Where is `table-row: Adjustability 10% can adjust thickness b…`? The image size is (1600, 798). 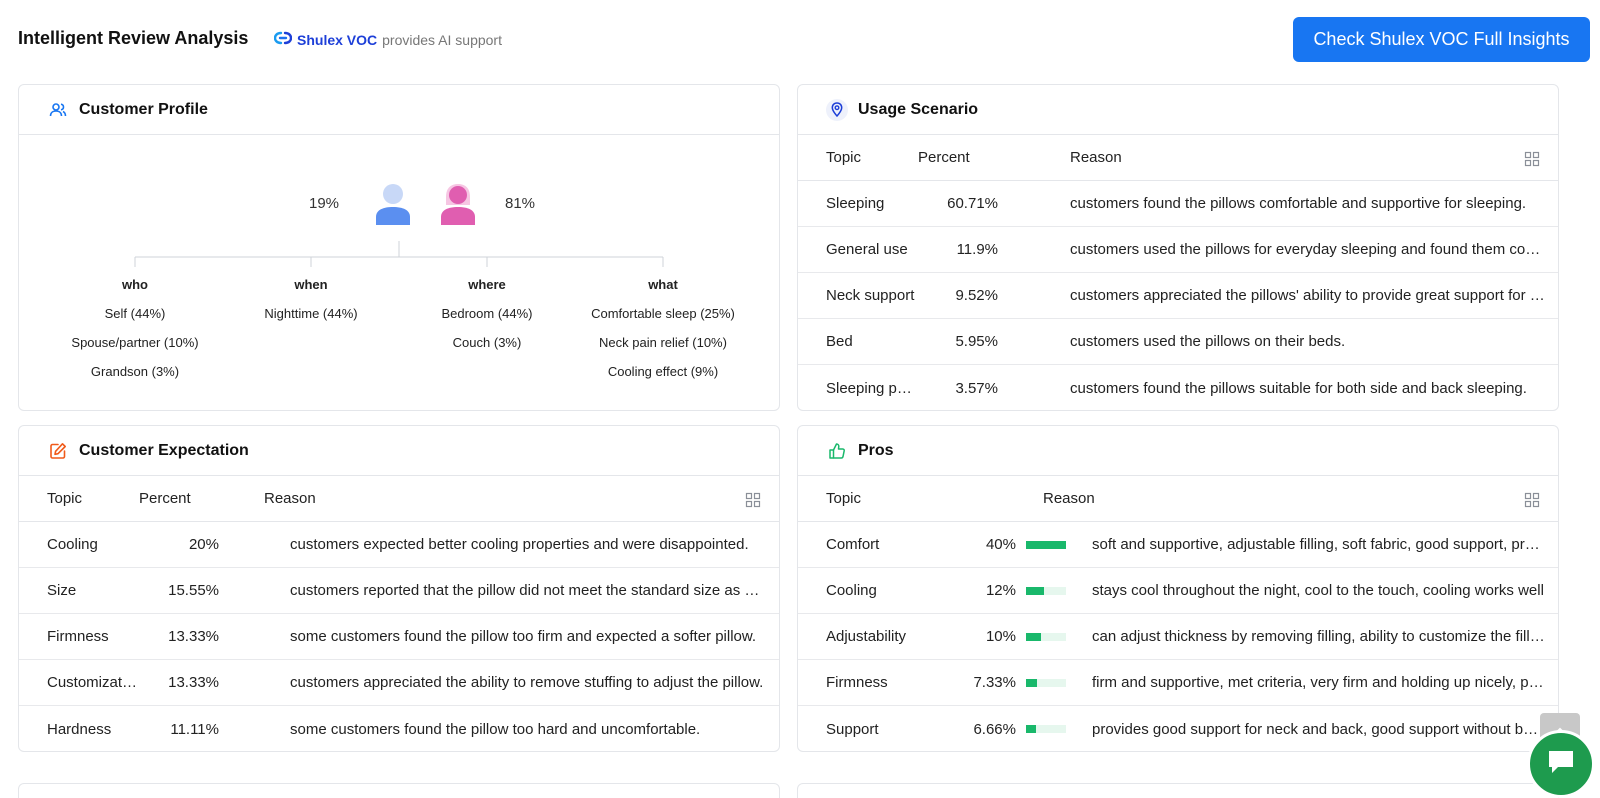
table-row: Adjustability 10% can adjust thickness b… is located at coordinates (1178, 637).